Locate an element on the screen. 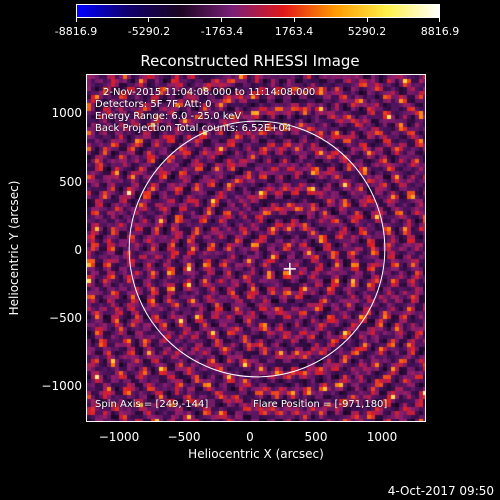  info-spin-axis: Spin Axis = [249,-144] is located at coordinates (152, 404).